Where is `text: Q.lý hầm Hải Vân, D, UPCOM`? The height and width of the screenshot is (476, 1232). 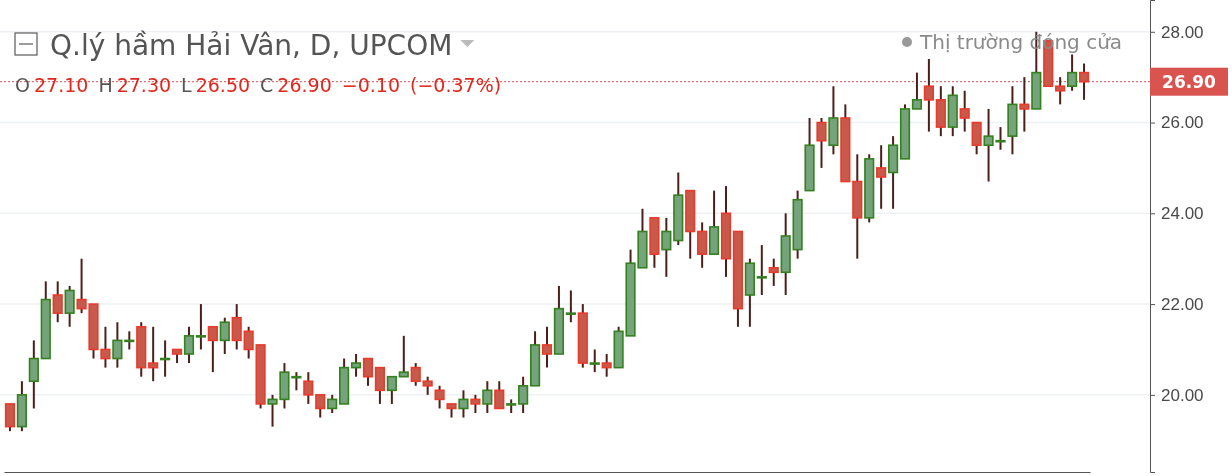
text: Q.lý hầm Hải Vân, D, UPCOM is located at coordinates (251, 45).